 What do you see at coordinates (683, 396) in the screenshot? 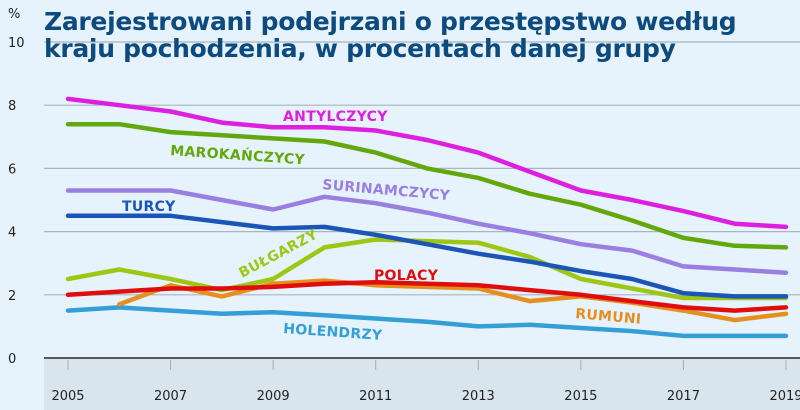
I see `x-tick-label: 2017` at bounding box center [683, 396].